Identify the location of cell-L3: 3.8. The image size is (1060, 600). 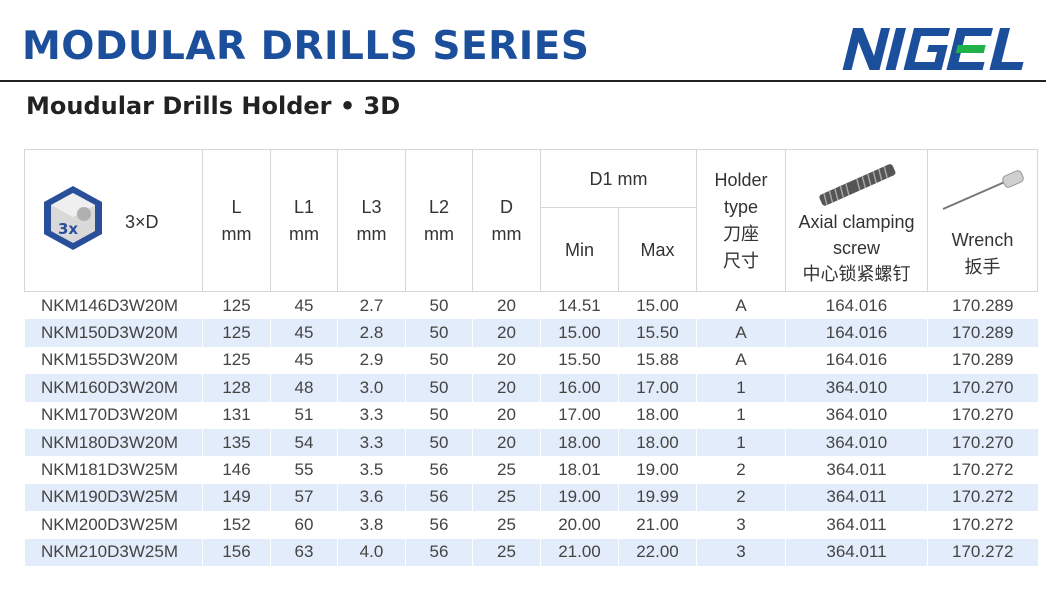
(371, 525).